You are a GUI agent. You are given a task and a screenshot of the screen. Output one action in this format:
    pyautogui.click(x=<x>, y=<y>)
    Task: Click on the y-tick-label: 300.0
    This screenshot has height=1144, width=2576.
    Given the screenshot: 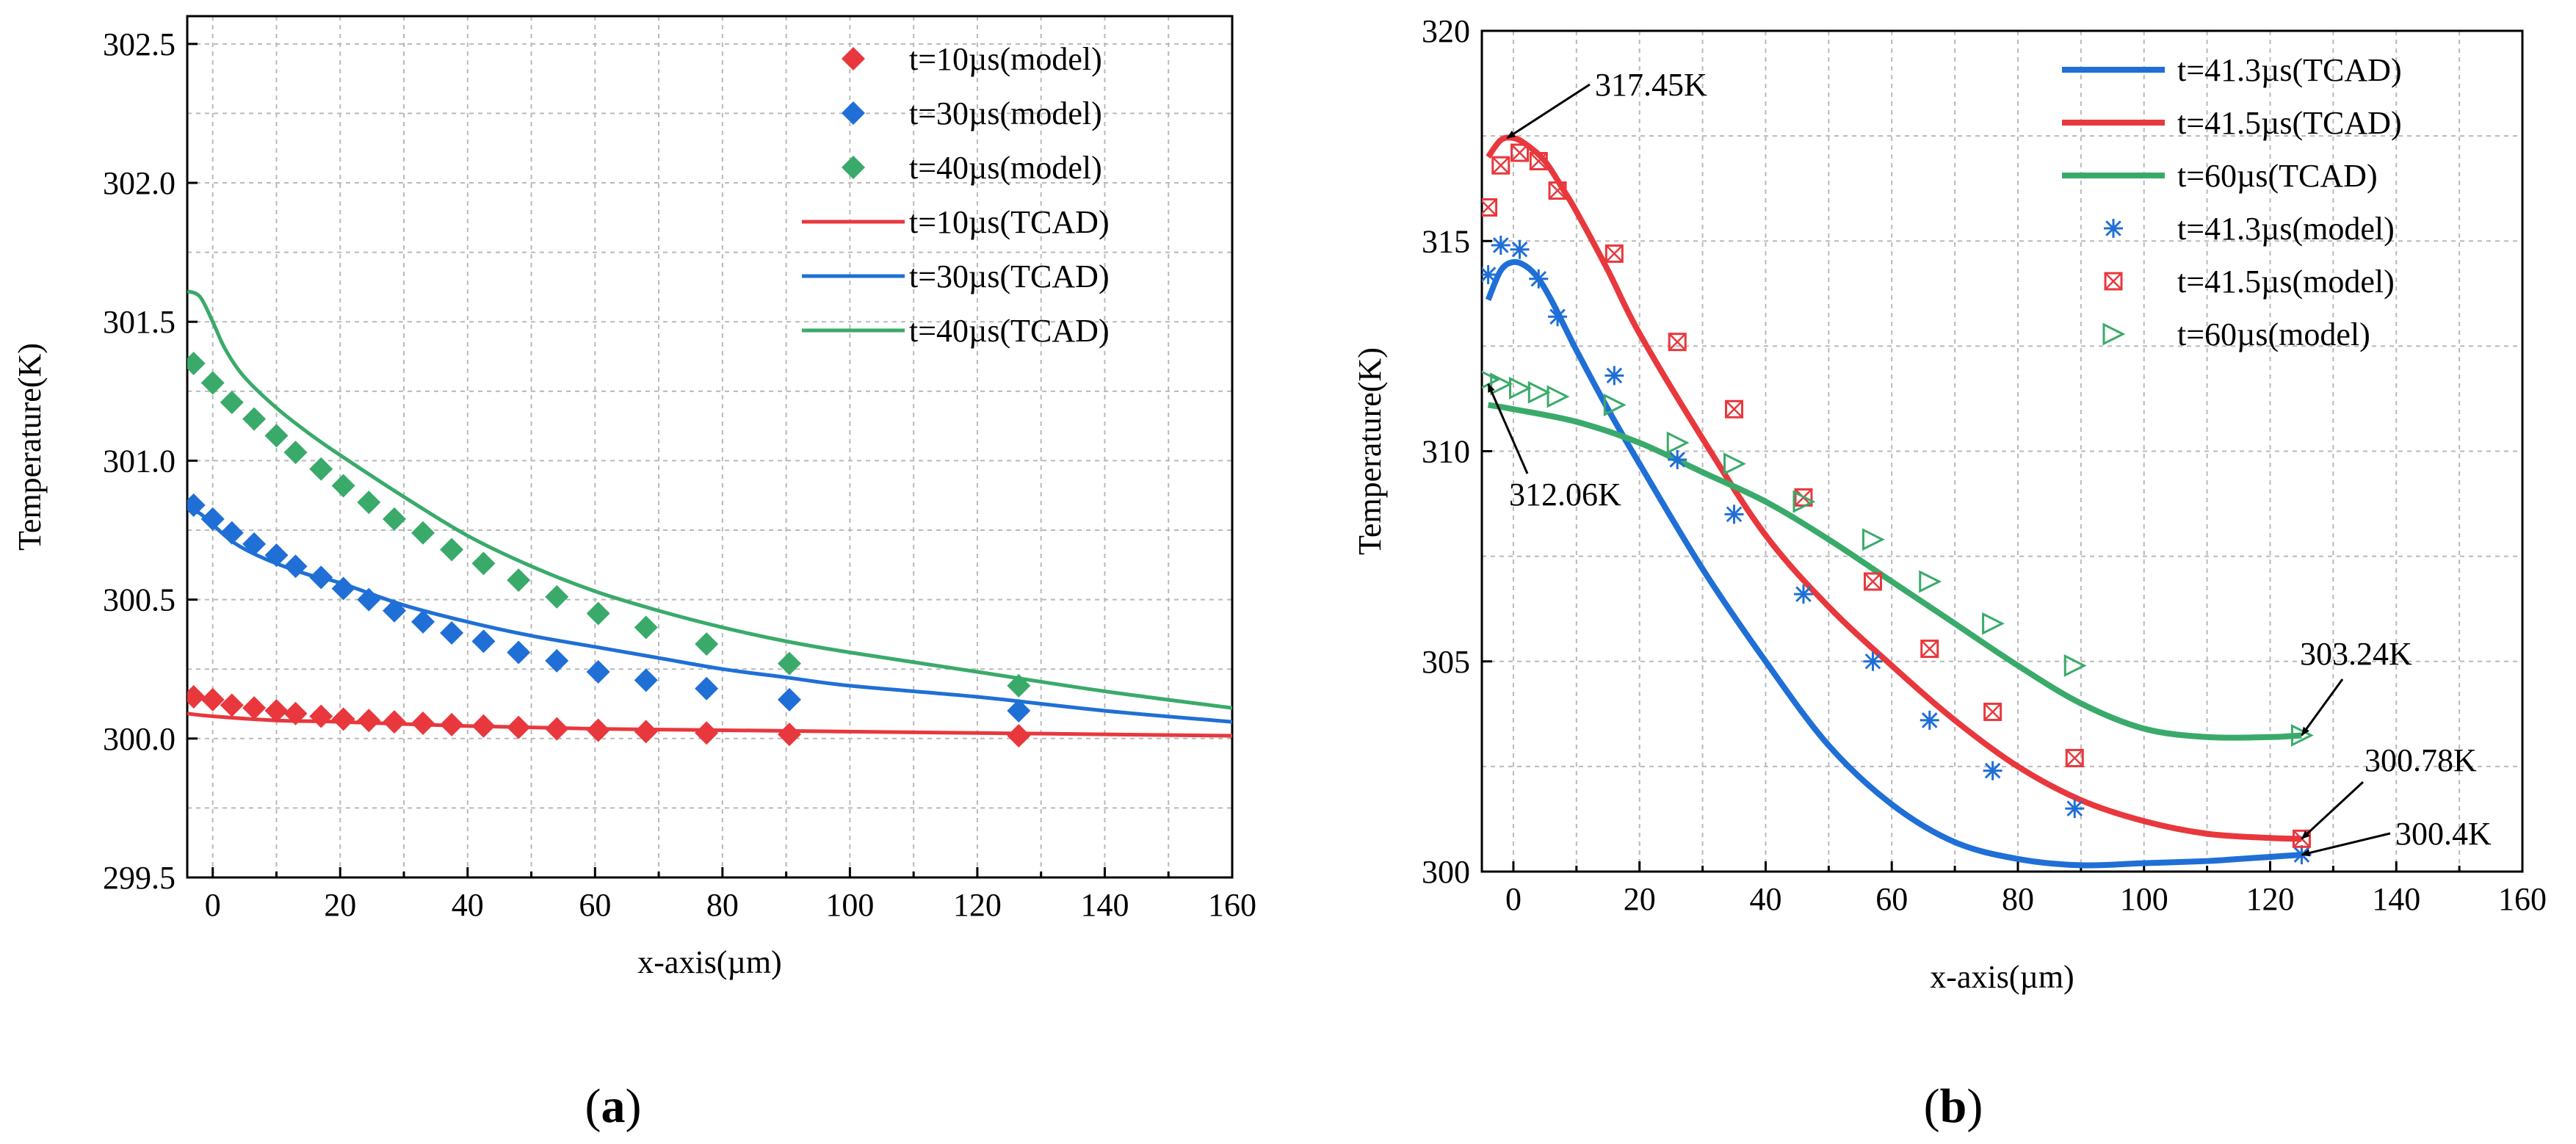 What is the action you would take?
    pyautogui.click(x=139, y=739)
    